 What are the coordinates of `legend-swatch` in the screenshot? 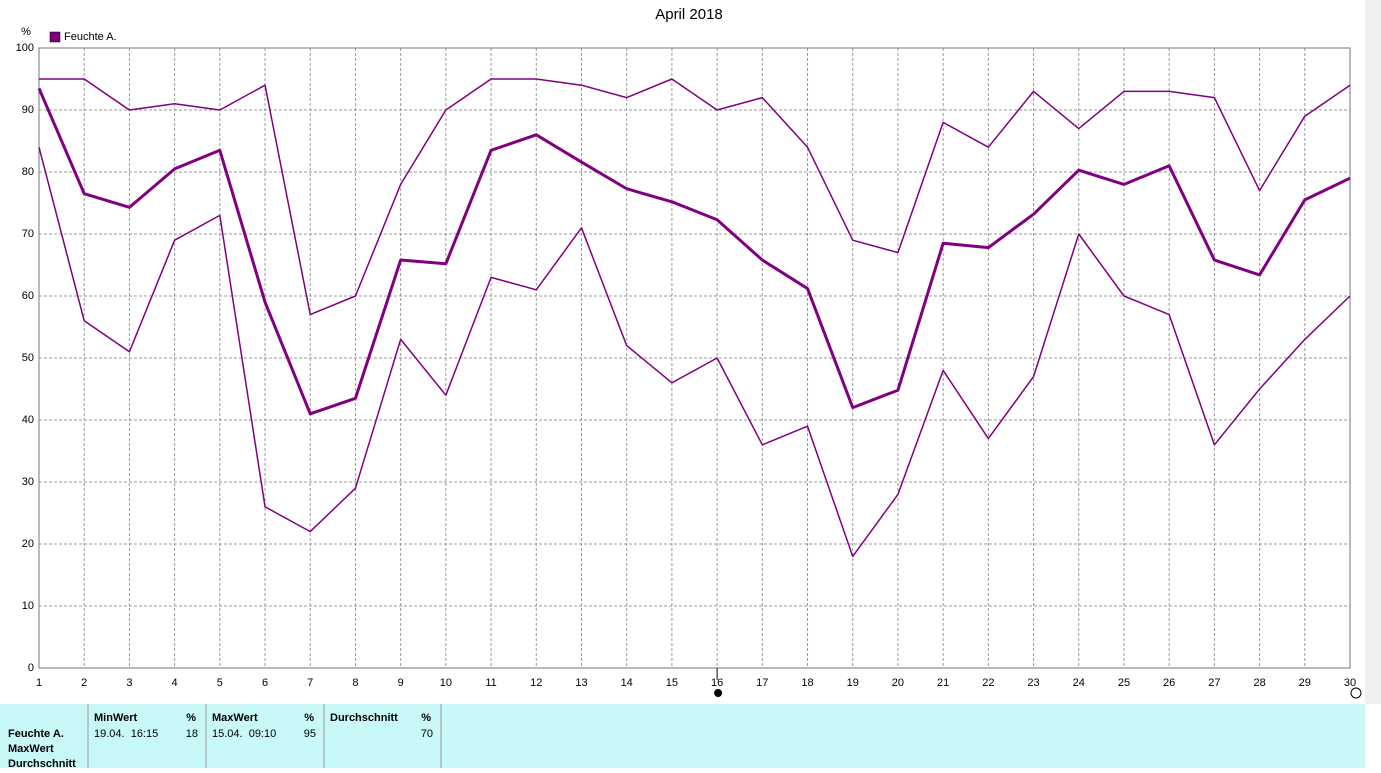 It's located at (55, 37).